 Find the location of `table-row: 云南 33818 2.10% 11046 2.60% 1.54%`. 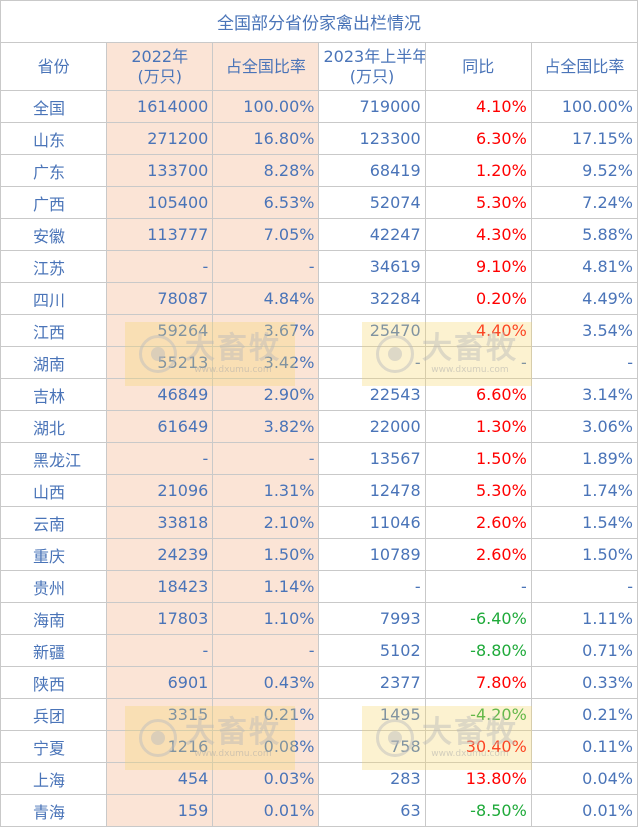

table-row: 云南 33818 2.10% 11046 2.60% 1.54% is located at coordinates (319, 522).